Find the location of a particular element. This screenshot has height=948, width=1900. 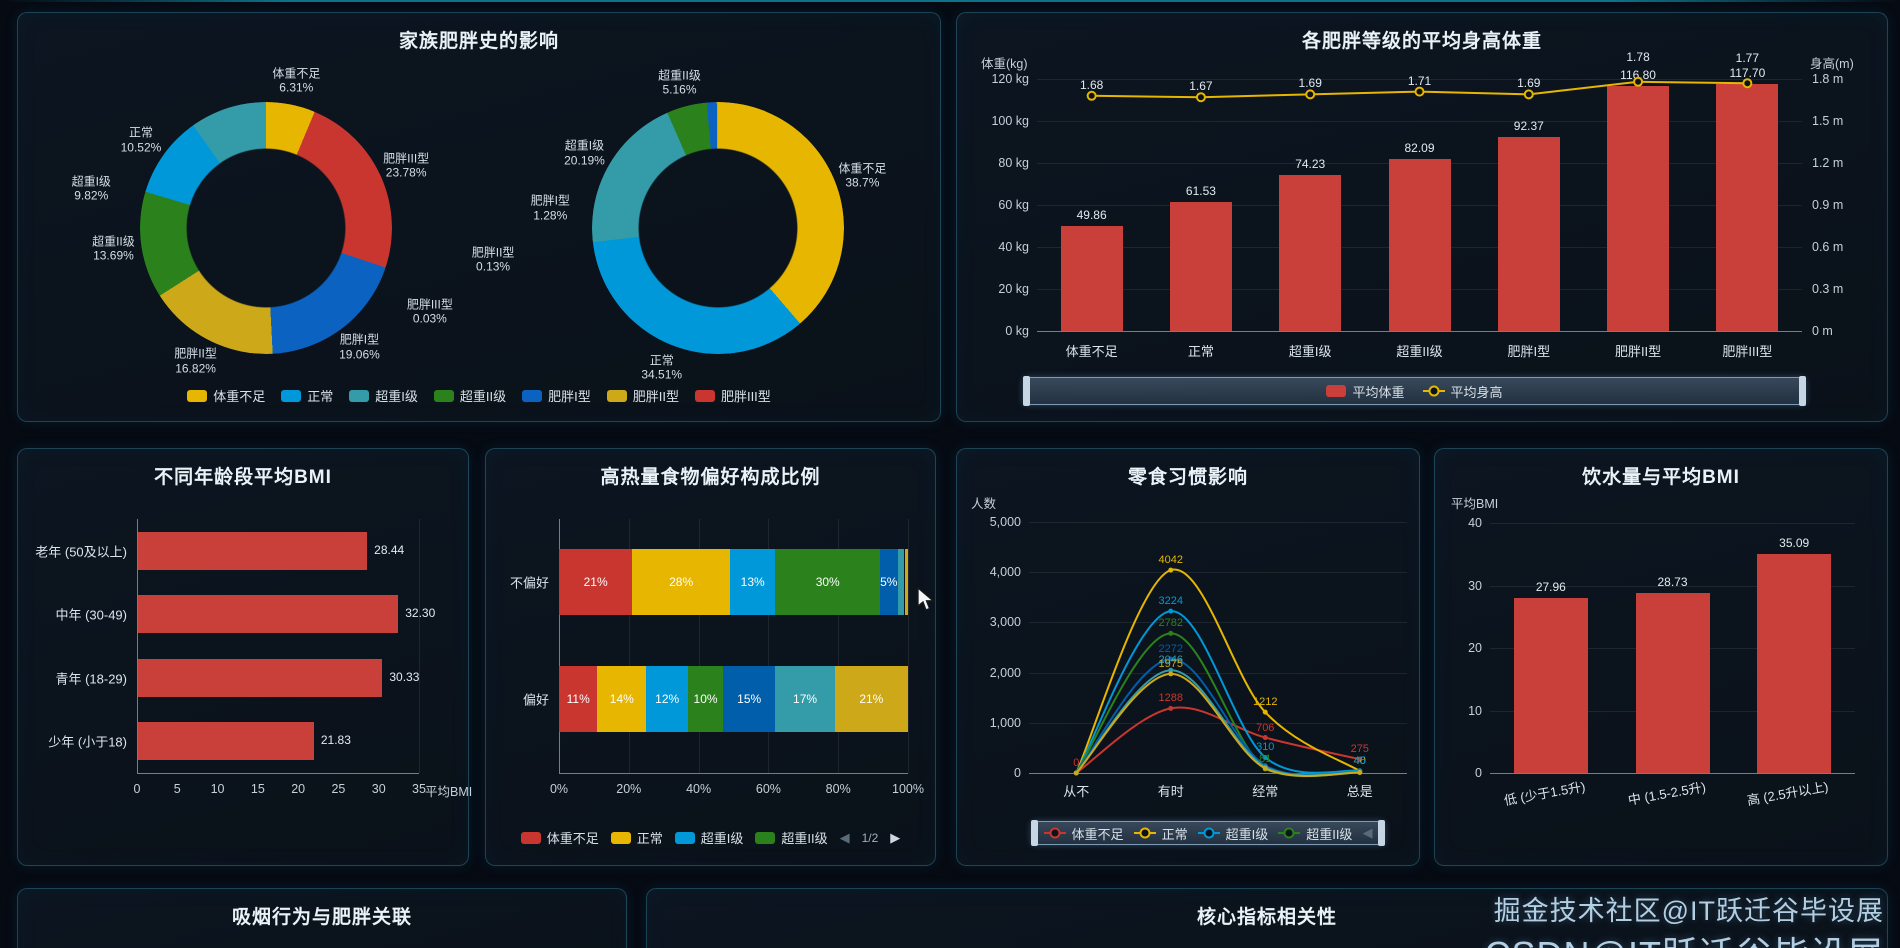

height-line-series is located at coordinates (1419, 203).